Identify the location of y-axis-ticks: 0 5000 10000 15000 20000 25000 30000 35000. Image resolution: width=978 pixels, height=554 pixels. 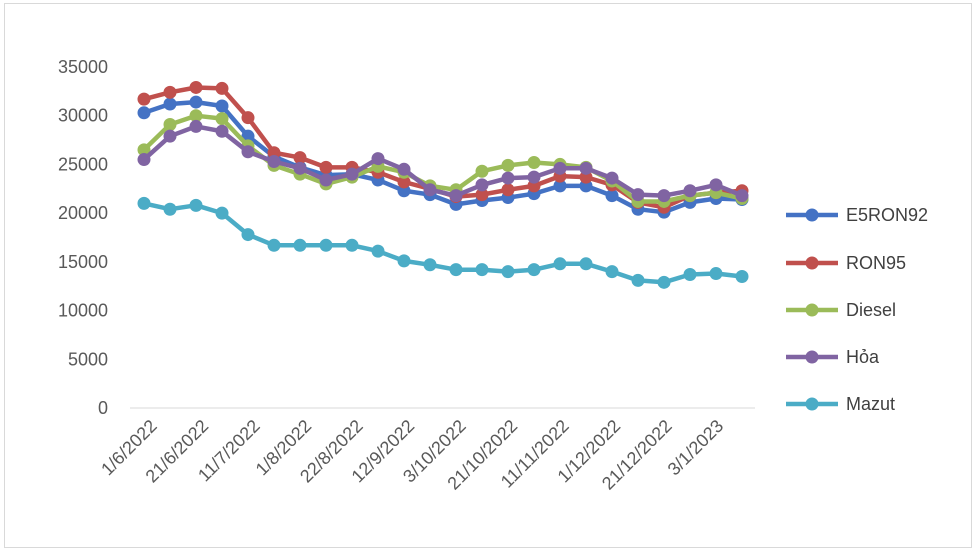
(83, 237).